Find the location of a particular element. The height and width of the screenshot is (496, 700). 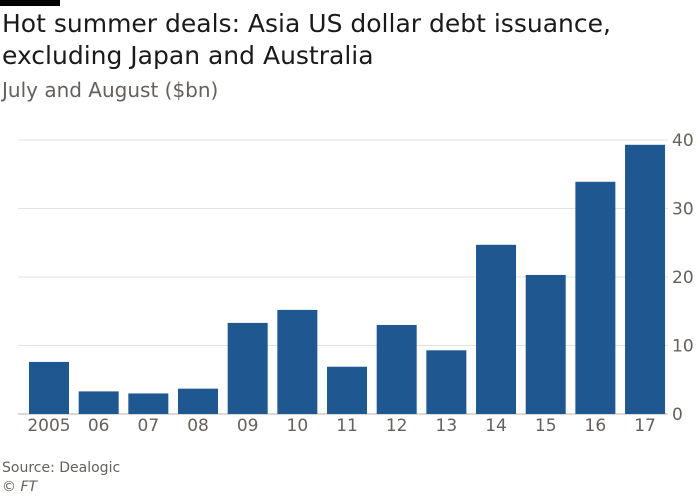

y-tick-label: 20 is located at coordinates (683, 278).